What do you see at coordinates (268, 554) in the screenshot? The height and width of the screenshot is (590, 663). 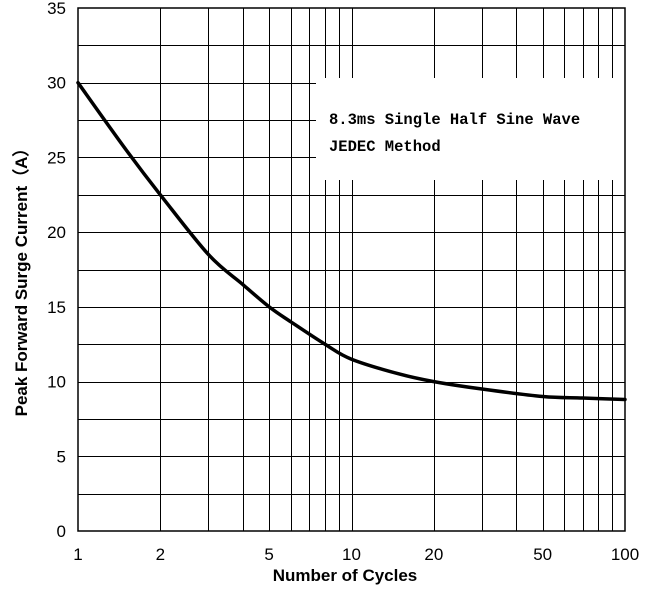 I see `x-tick-label: 5` at bounding box center [268, 554].